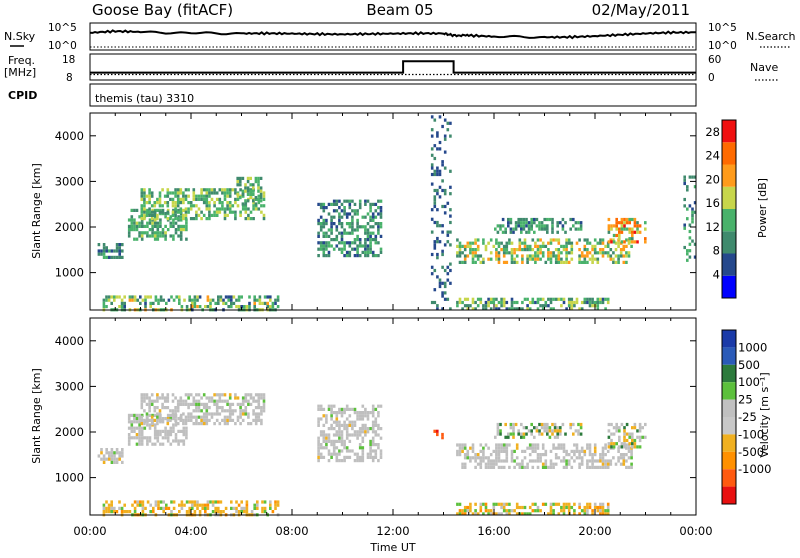 The image size is (800, 558). I want to click on beam-title: Beam 05, so click(399, 10).